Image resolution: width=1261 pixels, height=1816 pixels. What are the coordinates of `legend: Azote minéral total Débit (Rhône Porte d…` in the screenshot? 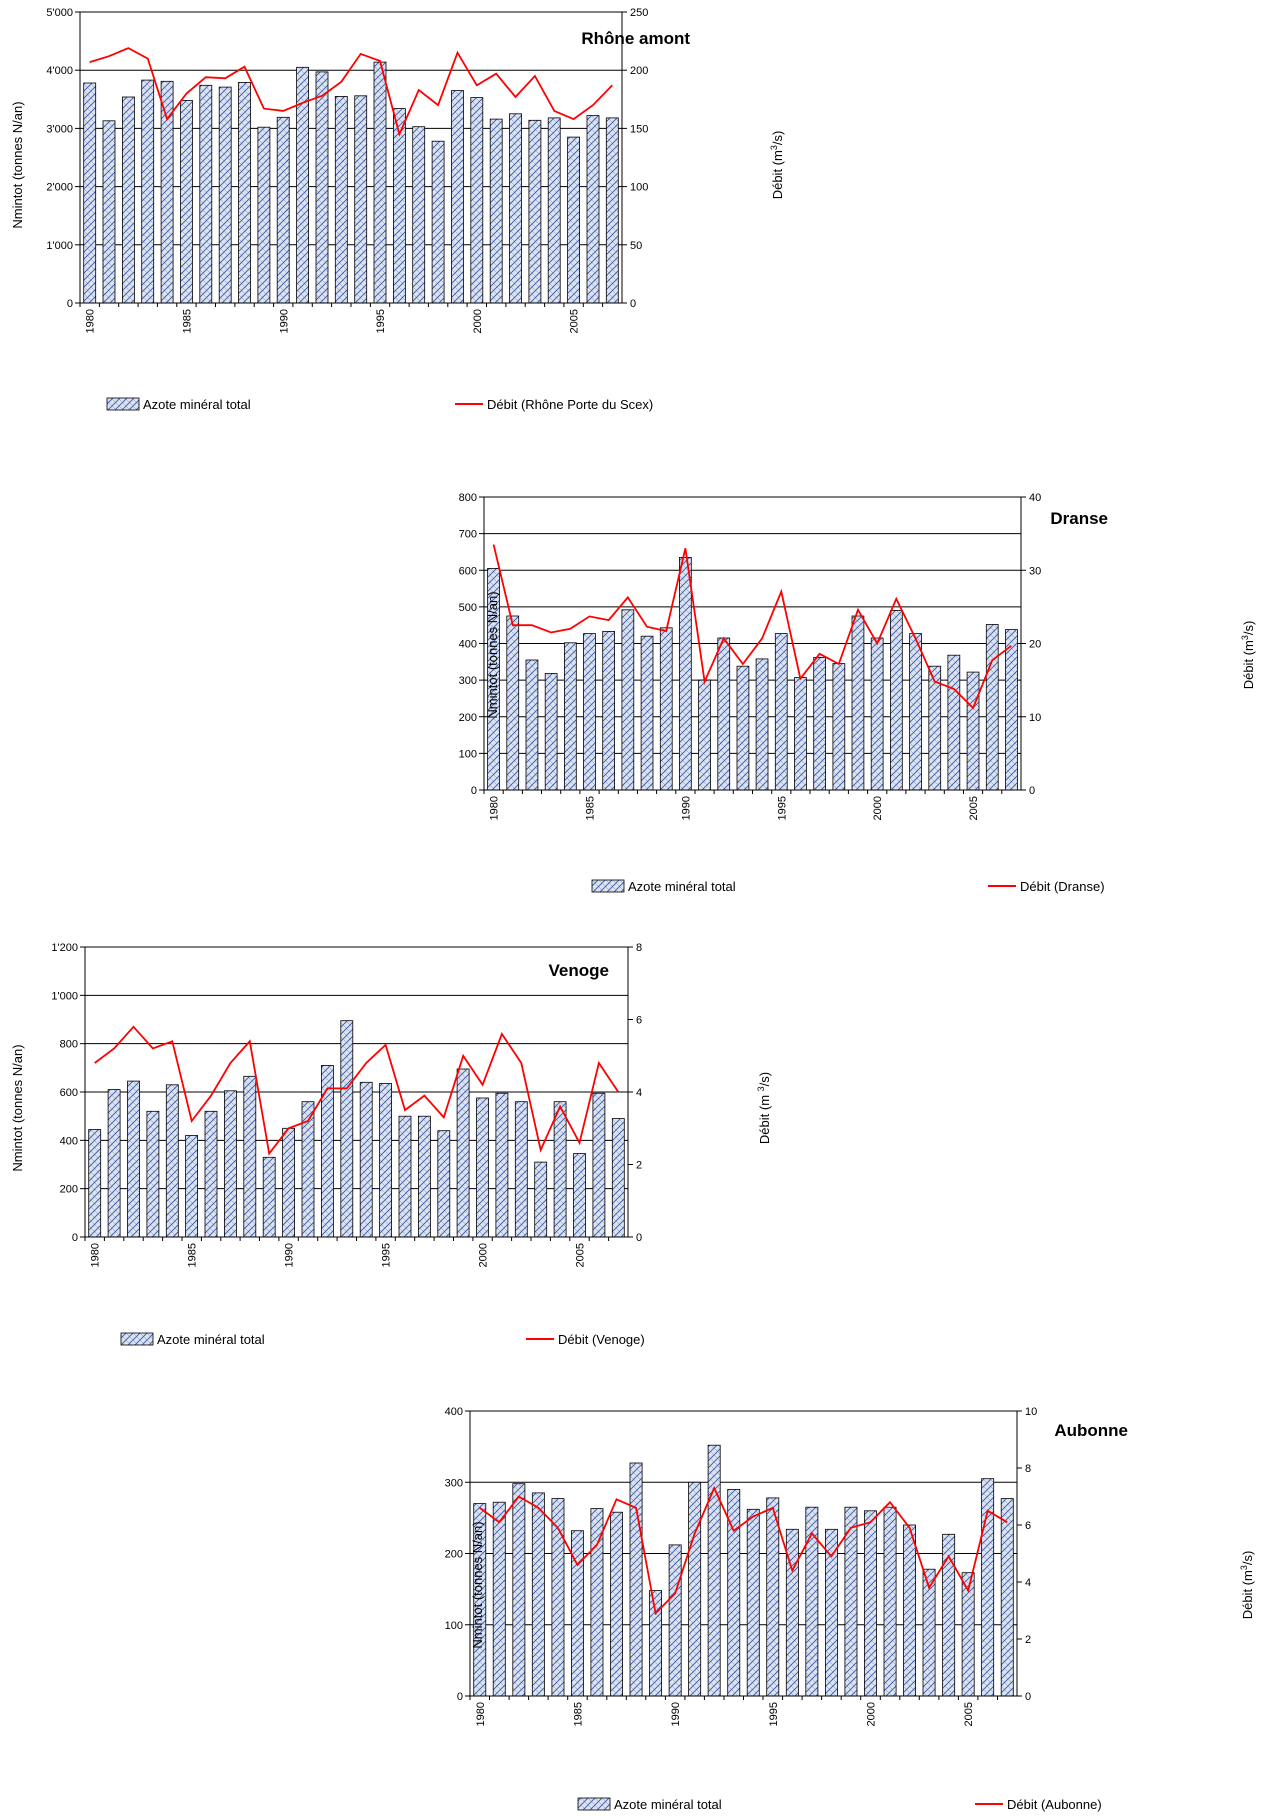 It's located at (379, 404).